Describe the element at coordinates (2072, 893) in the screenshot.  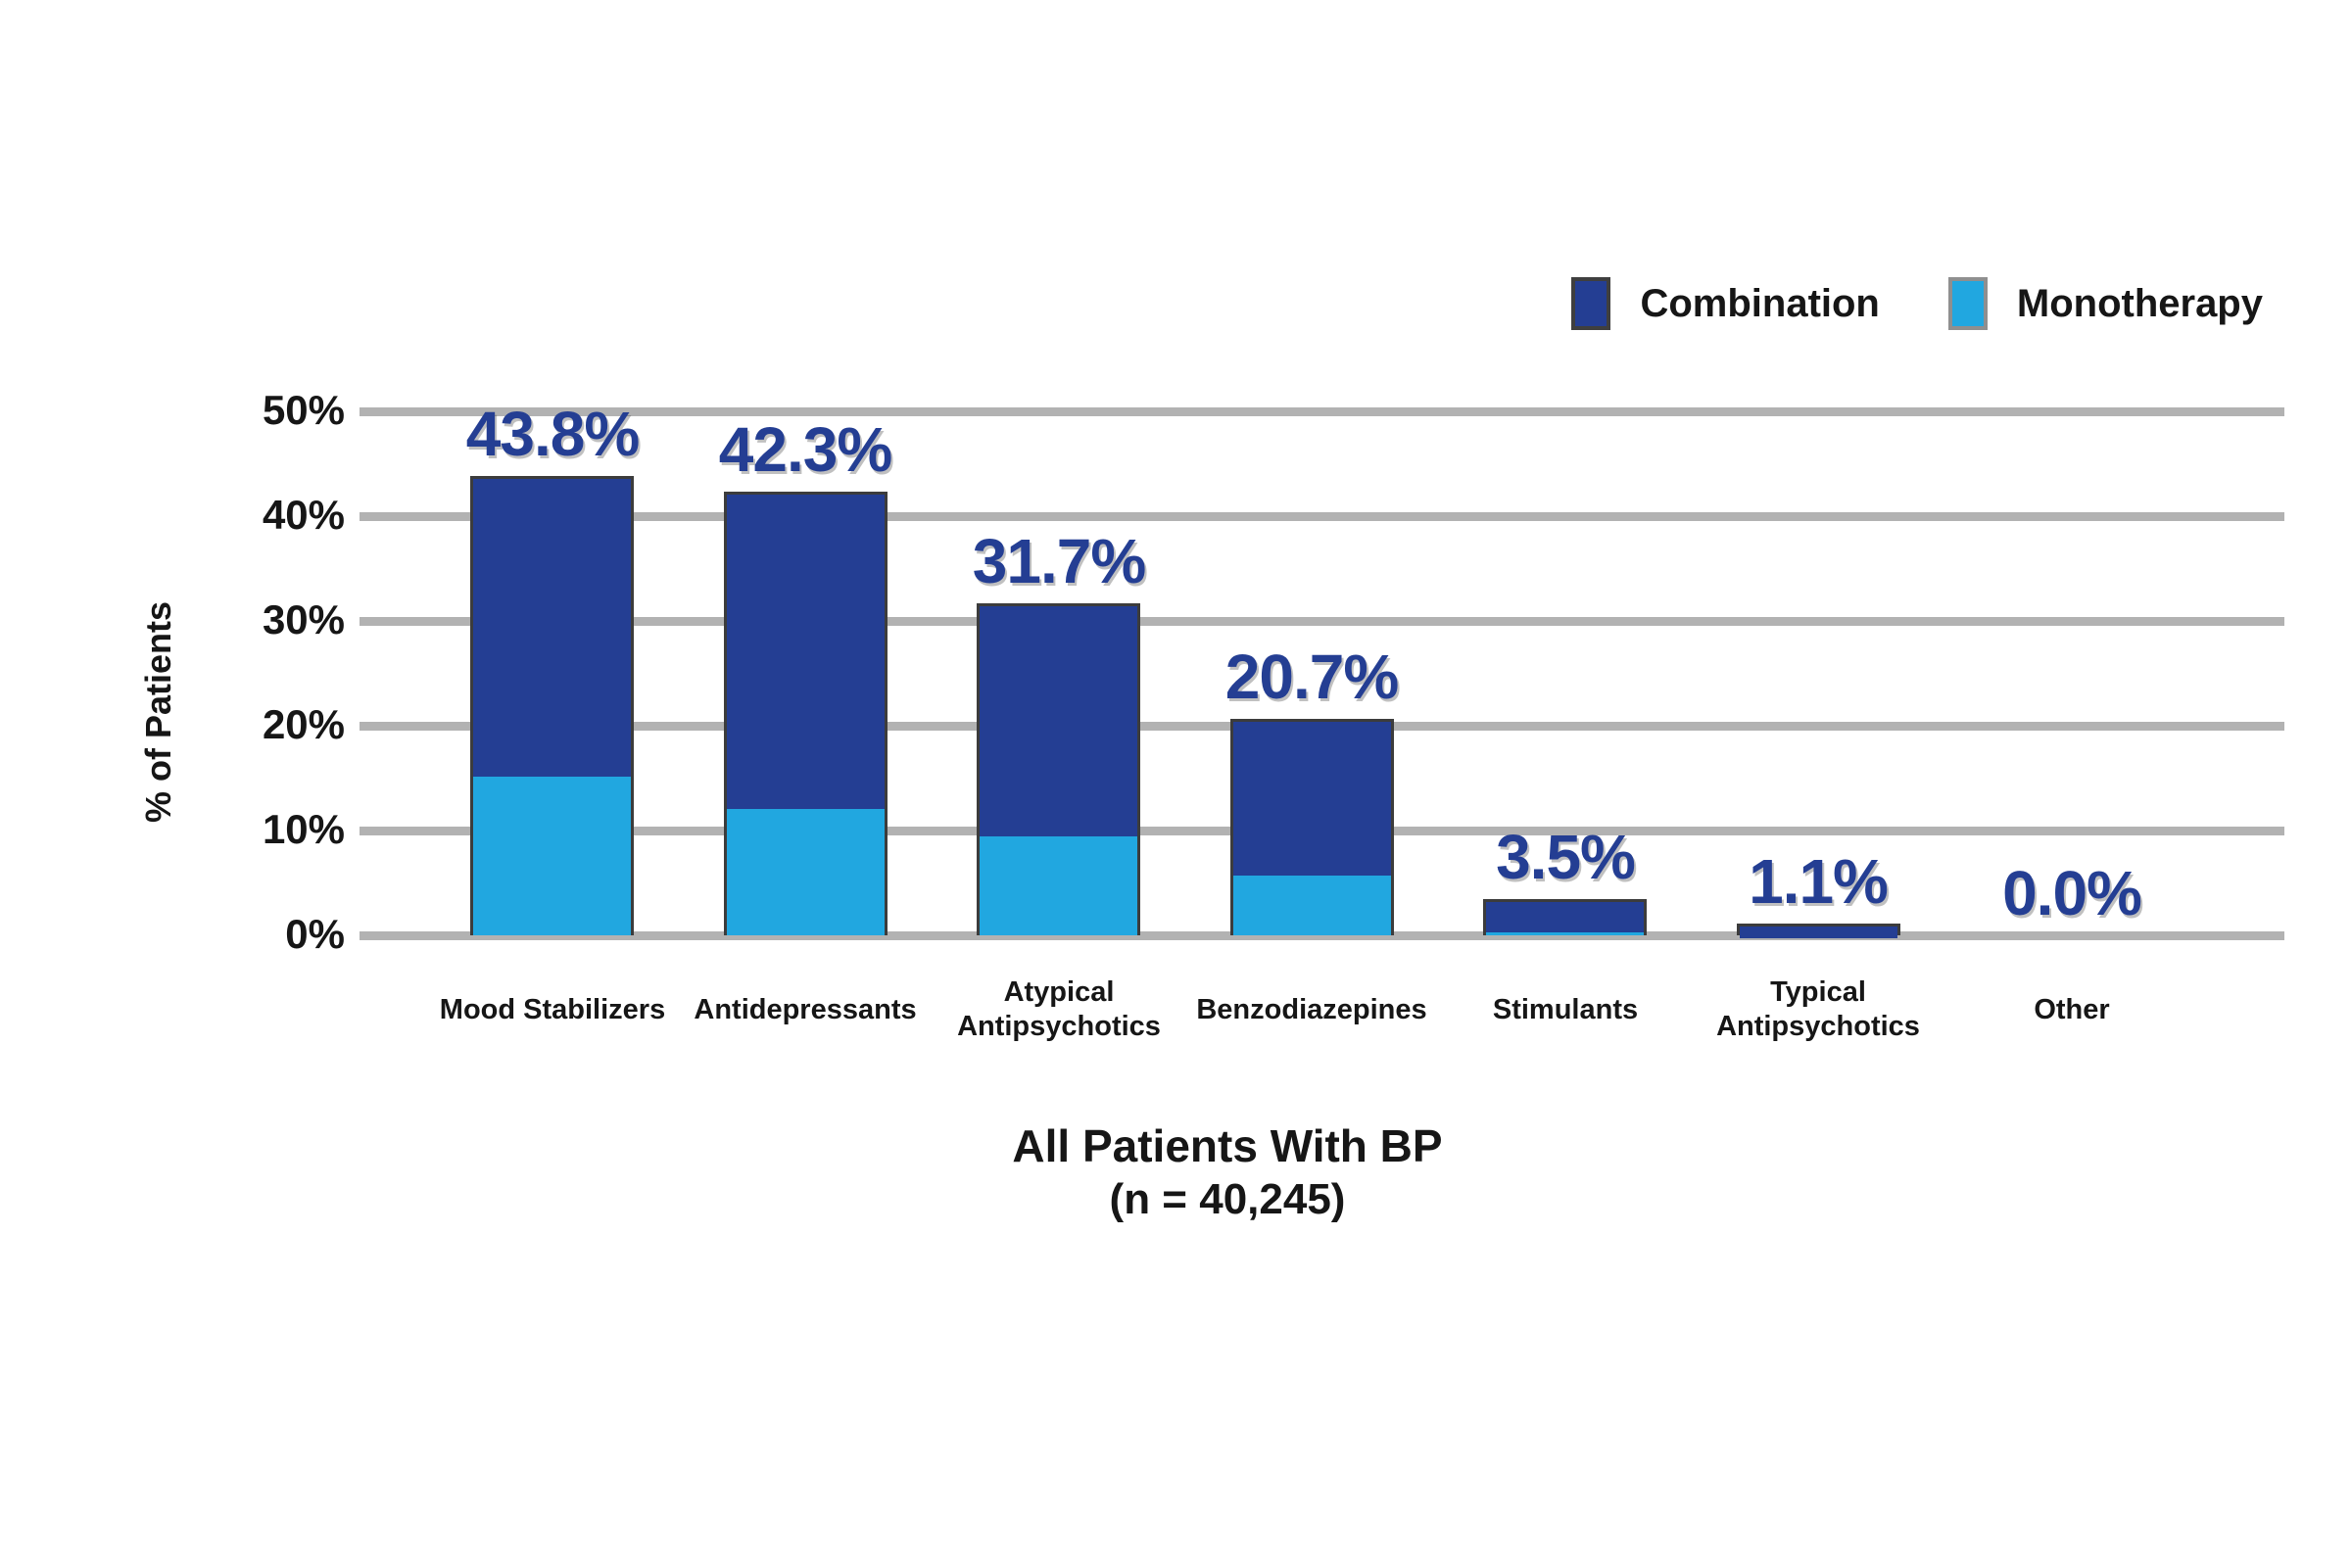
I see `bar-value-label: 0.0%` at that location.